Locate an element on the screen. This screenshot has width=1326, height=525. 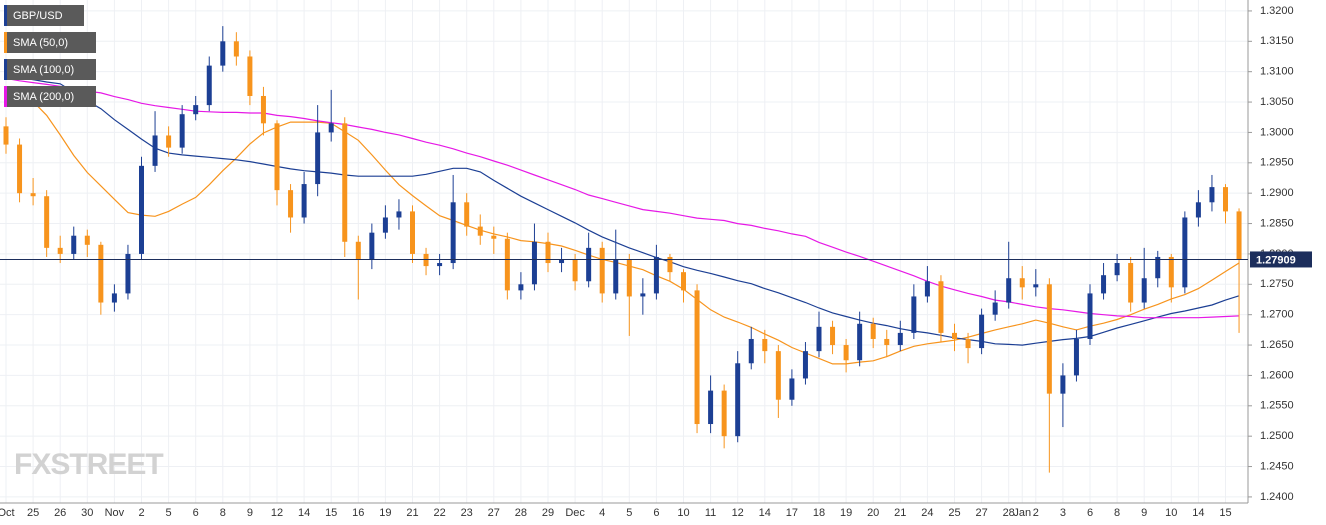
x-tick-label: 6 is located at coordinates (196, 513).